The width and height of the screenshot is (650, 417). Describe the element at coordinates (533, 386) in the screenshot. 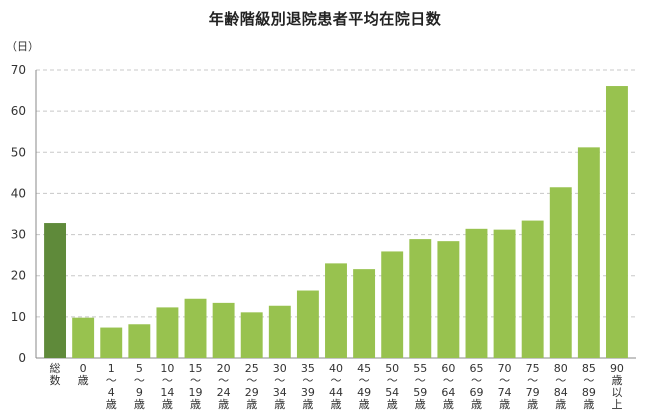

I see `x-category-label: 75 〜 79 歳` at that location.